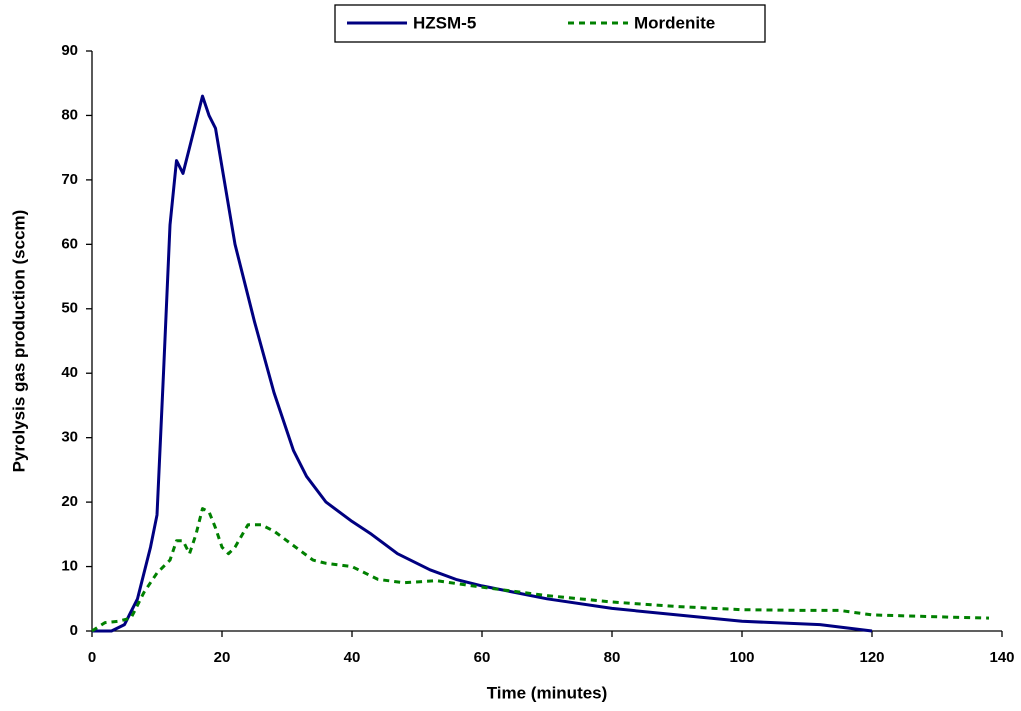 The image size is (1021, 711). I want to click on legend-text: HZSM-5, so click(444, 22).